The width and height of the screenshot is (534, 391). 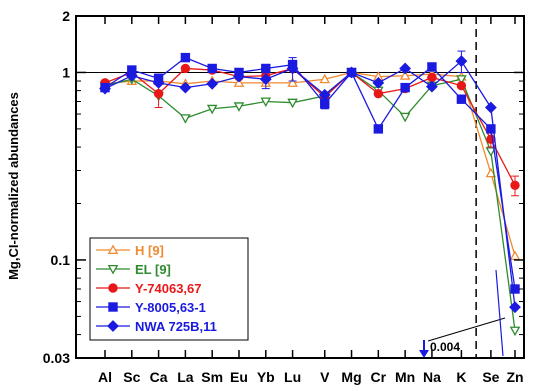 I want to click on legend-label: EL [9], so click(x=153, y=269).